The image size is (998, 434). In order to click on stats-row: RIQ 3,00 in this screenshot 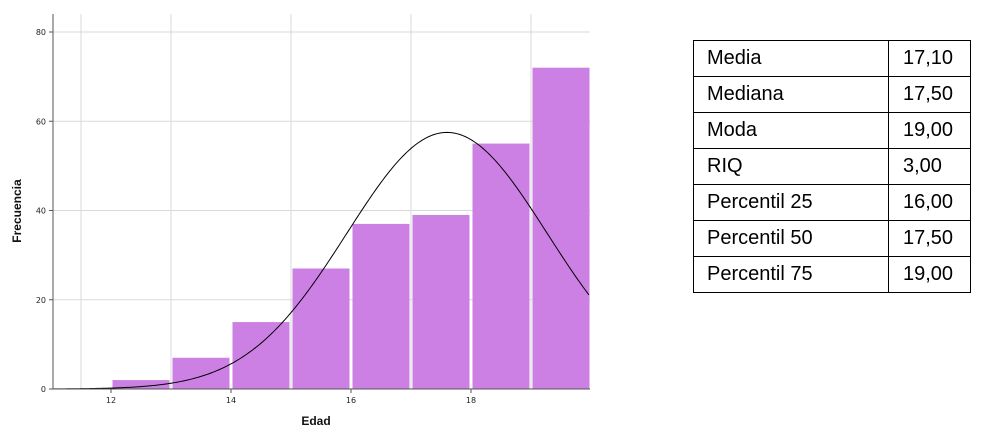, I will do `click(832, 166)`.